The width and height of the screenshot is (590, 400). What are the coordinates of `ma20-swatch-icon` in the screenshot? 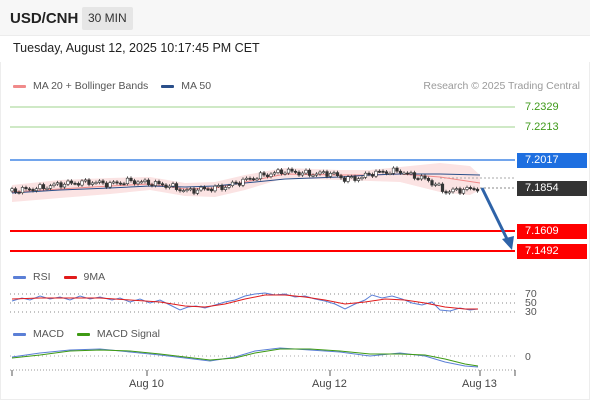 It's located at (19, 86).